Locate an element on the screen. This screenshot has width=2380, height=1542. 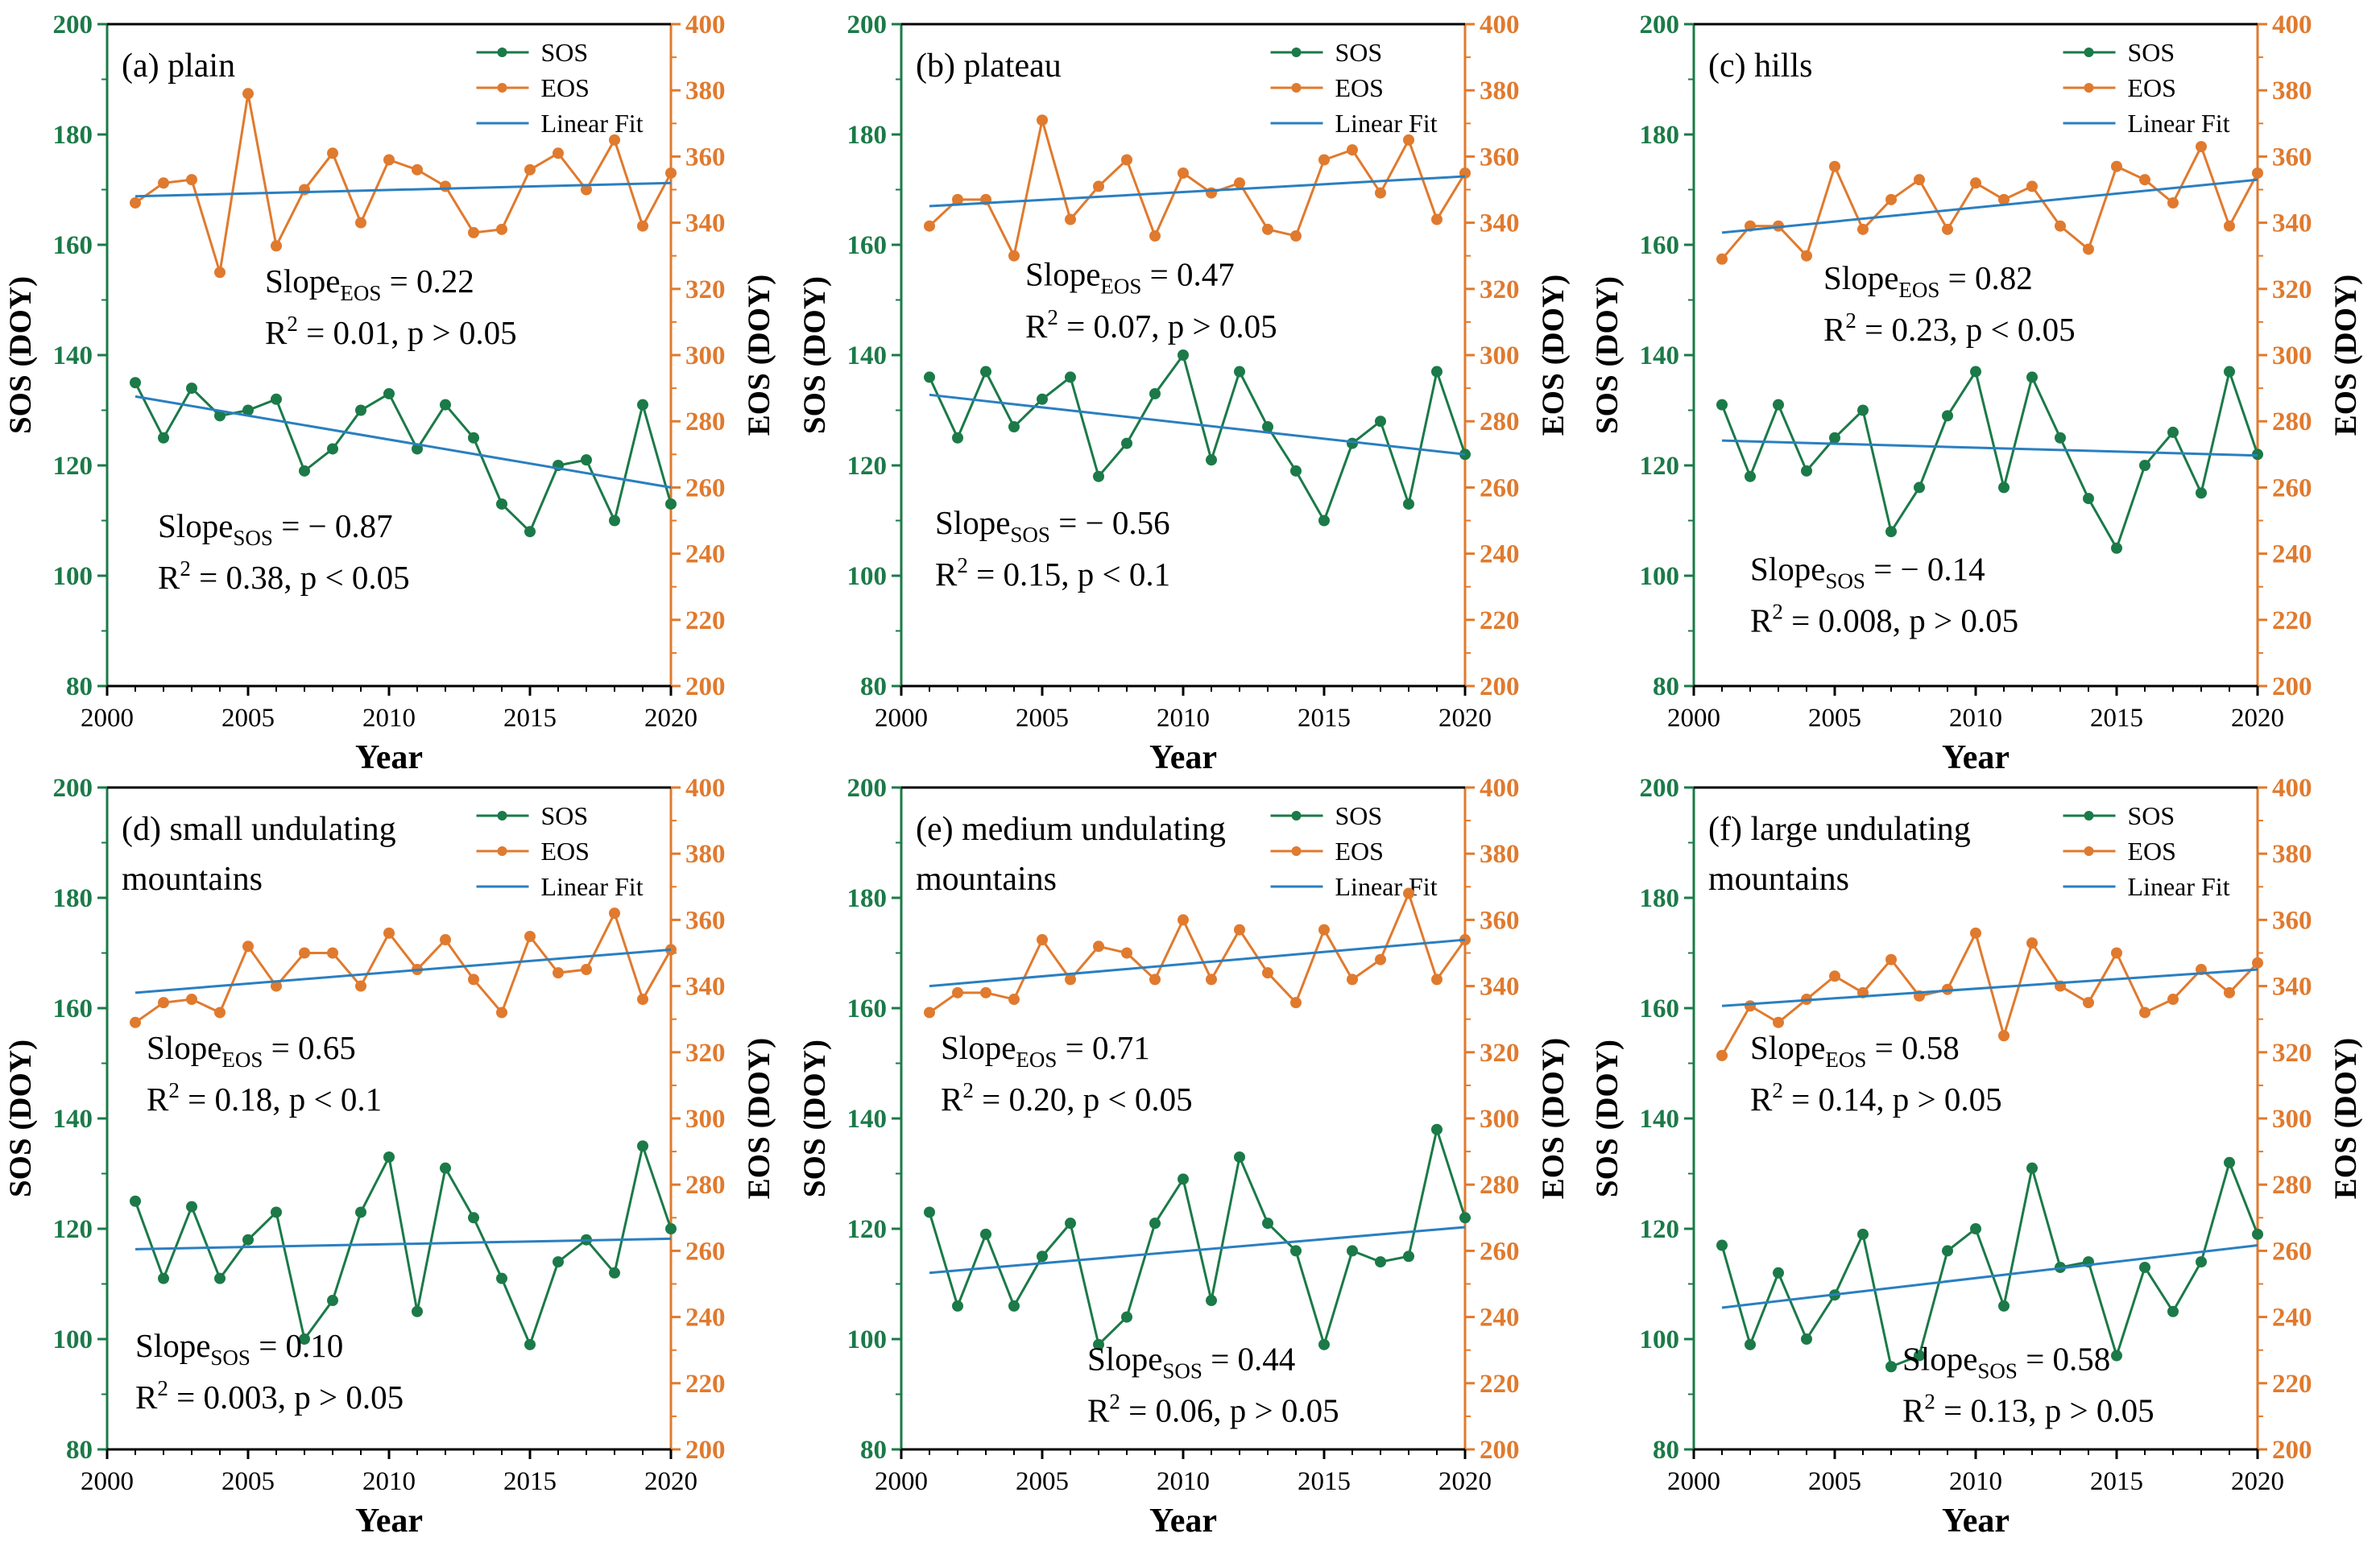
x-tick-label: 2015 is located at coordinates (1324, 718).